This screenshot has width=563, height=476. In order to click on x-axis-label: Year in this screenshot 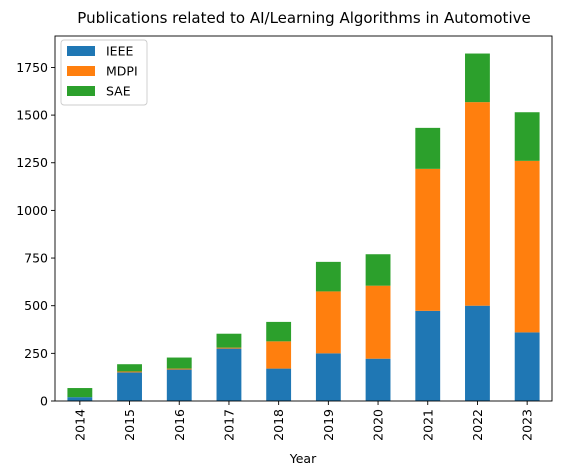, I will do `click(303, 458)`.